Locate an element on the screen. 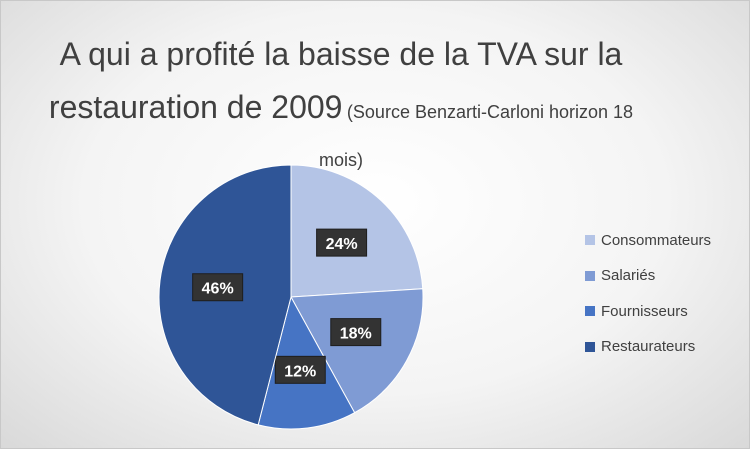 This screenshot has width=750, height=449. data-label-fournisseurs: 12% is located at coordinates (300, 369).